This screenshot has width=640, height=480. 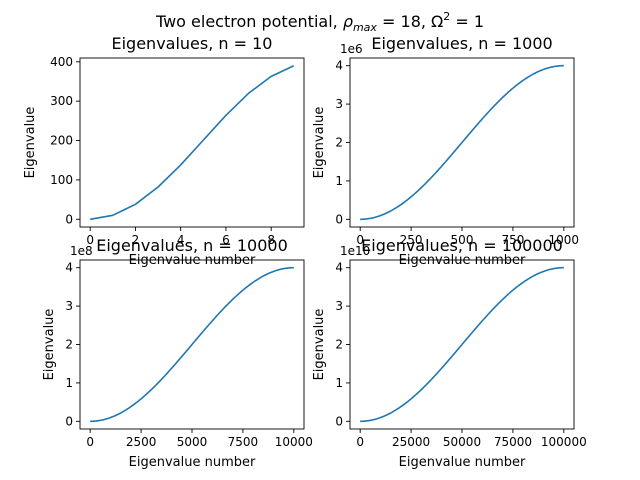 I want to click on chart-3-xtick-label: 2500, so click(x=141, y=442).